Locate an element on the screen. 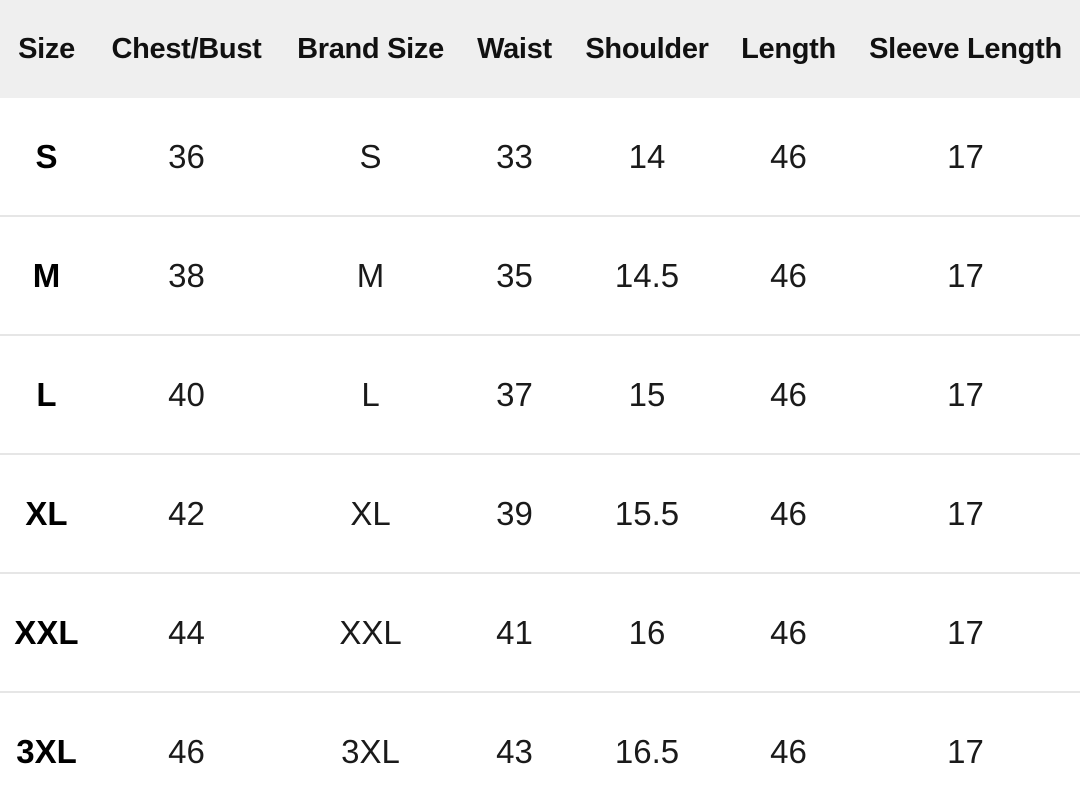  chest-bust-cell: 44 is located at coordinates (186, 632).